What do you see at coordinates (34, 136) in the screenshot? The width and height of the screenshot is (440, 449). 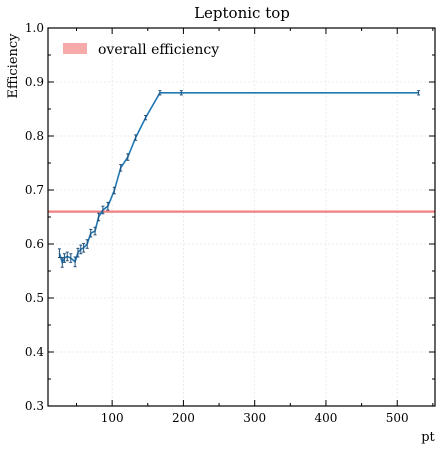 I see `y-tick-label: 0.8` at bounding box center [34, 136].